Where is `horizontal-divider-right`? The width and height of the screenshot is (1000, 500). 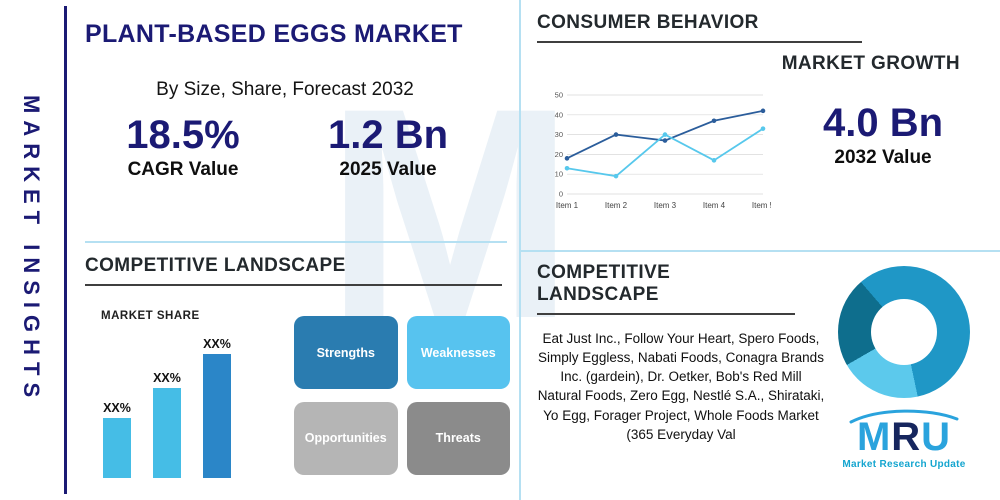
horizontal-divider-right is located at coordinates (760, 251).